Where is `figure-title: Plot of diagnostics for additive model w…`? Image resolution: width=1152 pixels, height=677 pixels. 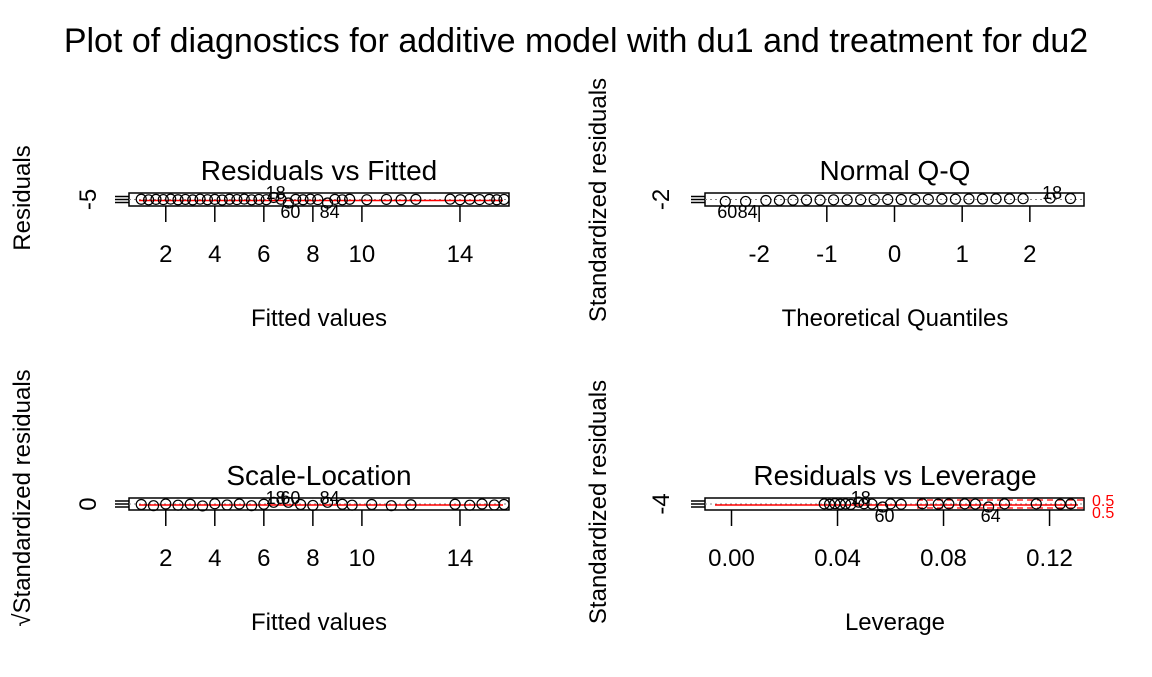
figure-title: Plot of diagnostics for additive model w… is located at coordinates (576, 41).